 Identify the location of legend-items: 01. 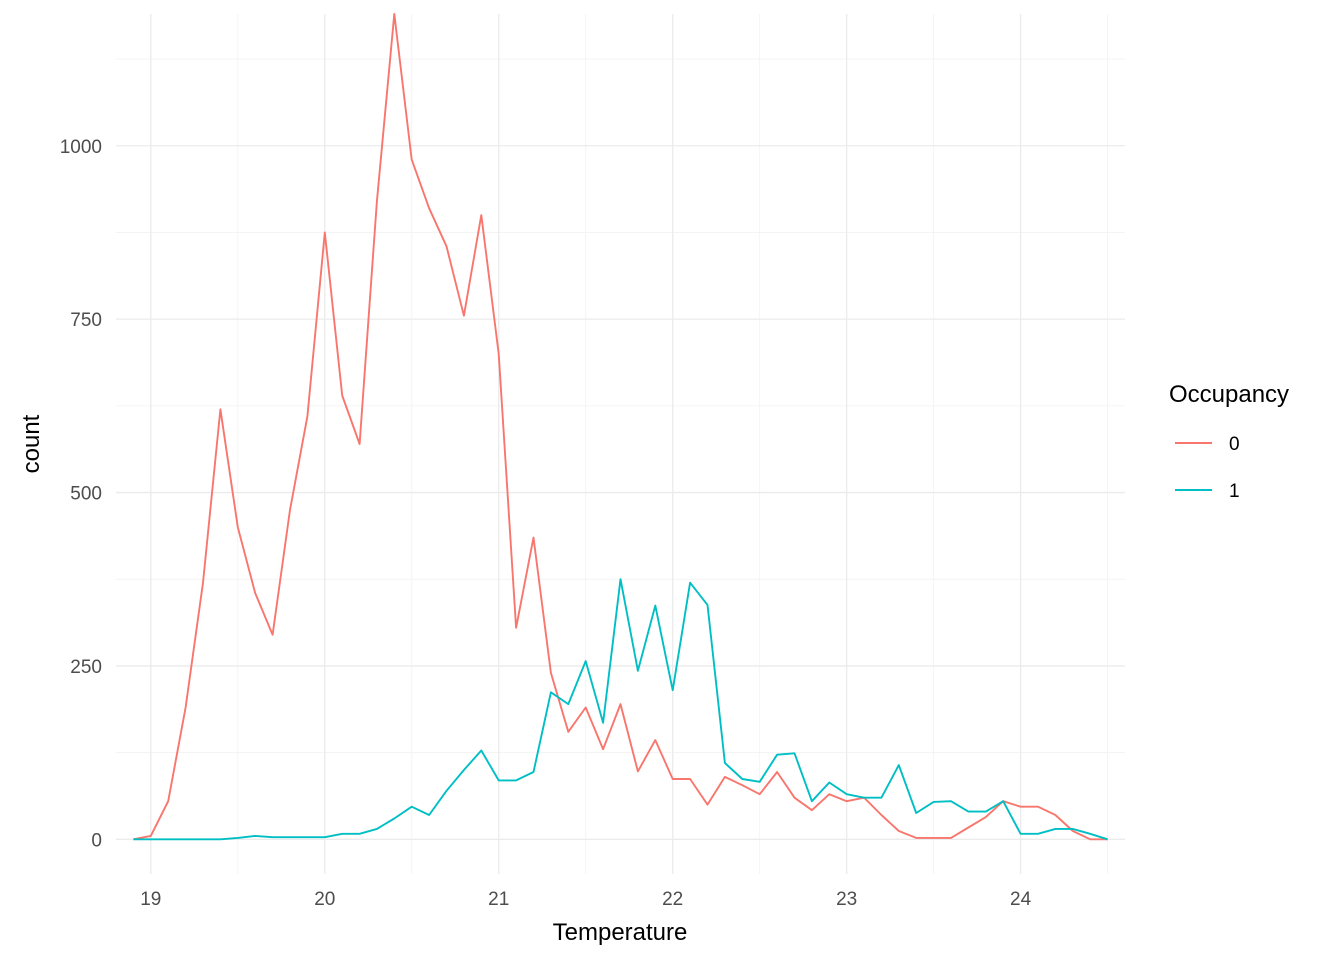
(1207, 468).